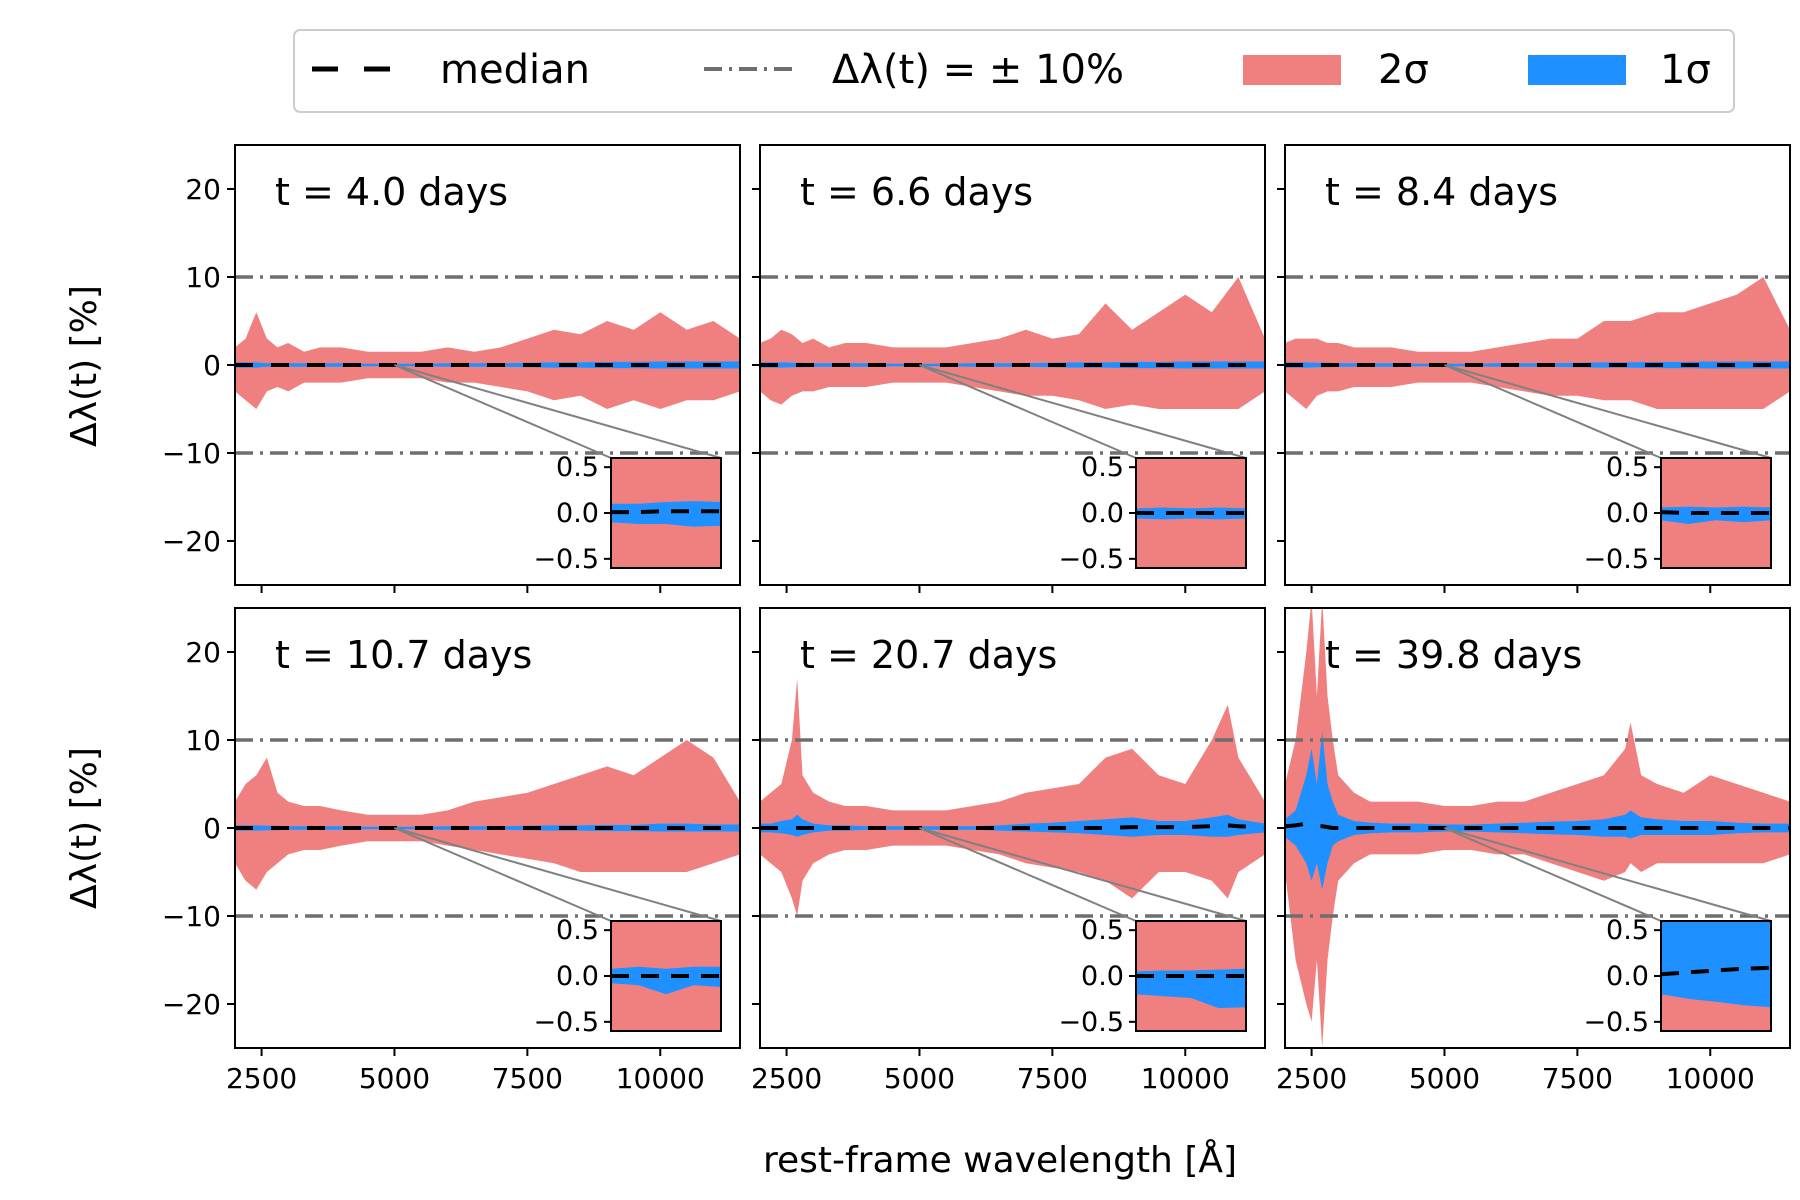 The image size is (1800, 1200). What do you see at coordinates (1577, 70) in the screenshot?
I see `legend-1sigma-swatch` at bounding box center [1577, 70].